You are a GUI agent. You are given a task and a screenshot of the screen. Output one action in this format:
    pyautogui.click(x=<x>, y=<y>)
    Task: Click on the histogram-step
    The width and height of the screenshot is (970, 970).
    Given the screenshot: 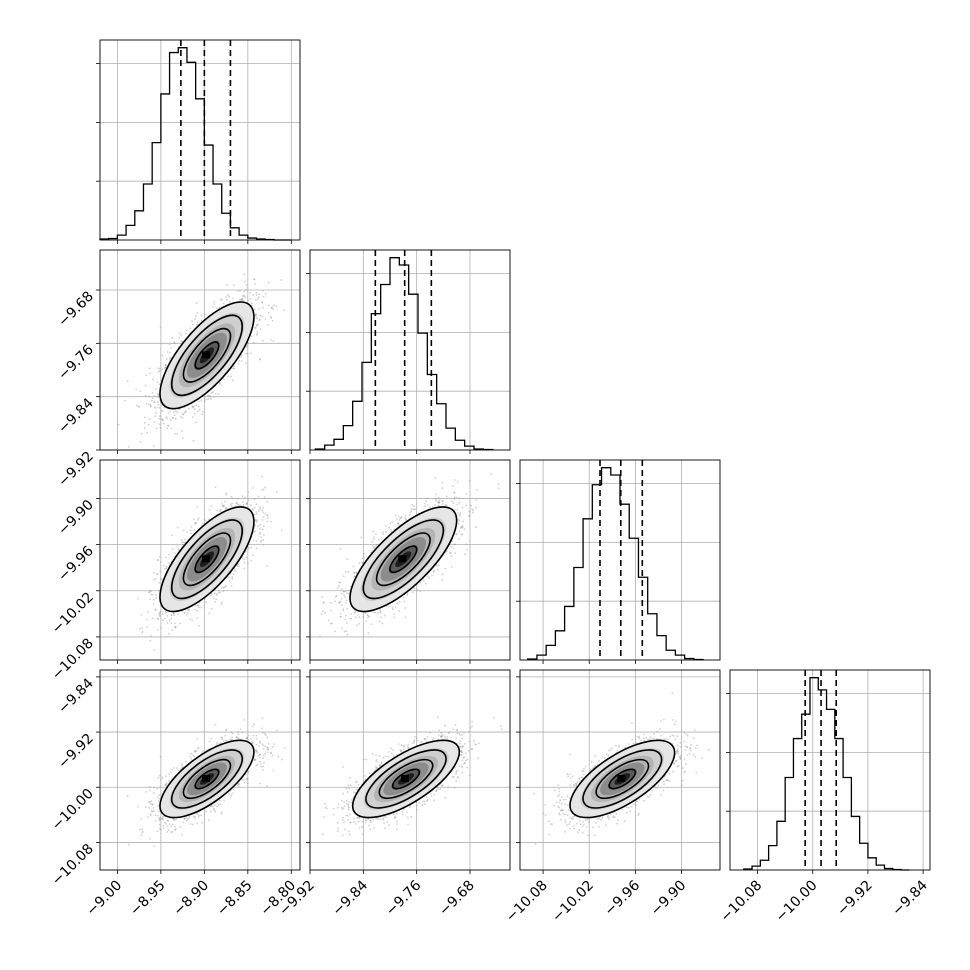 What is the action you would take?
    pyautogui.click(x=195, y=144)
    